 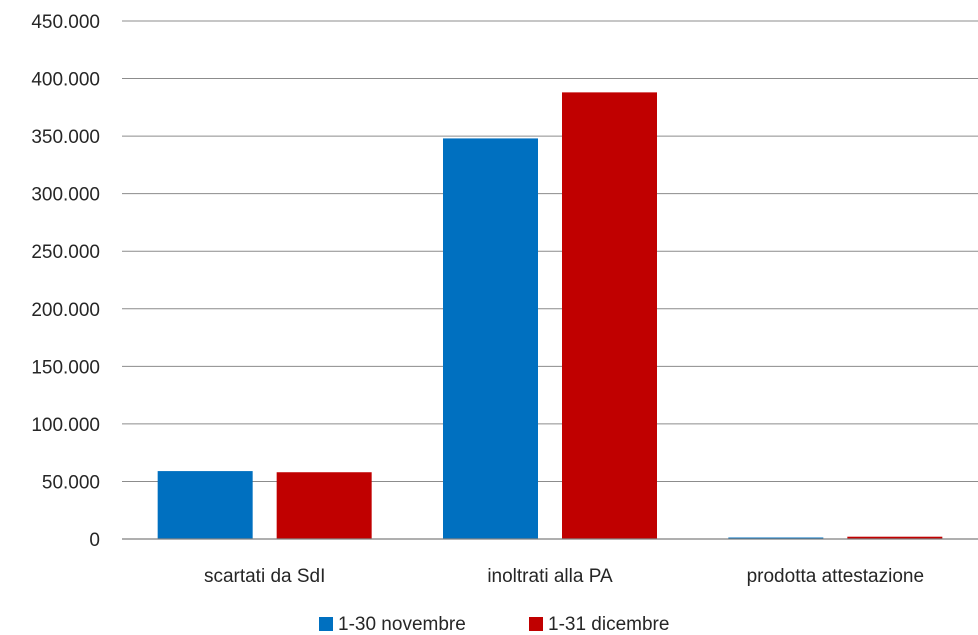 What do you see at coordinates (65, 425) in the screenshot?
I see `y-tick-label: 100.000` at bounding box center [65, 425].